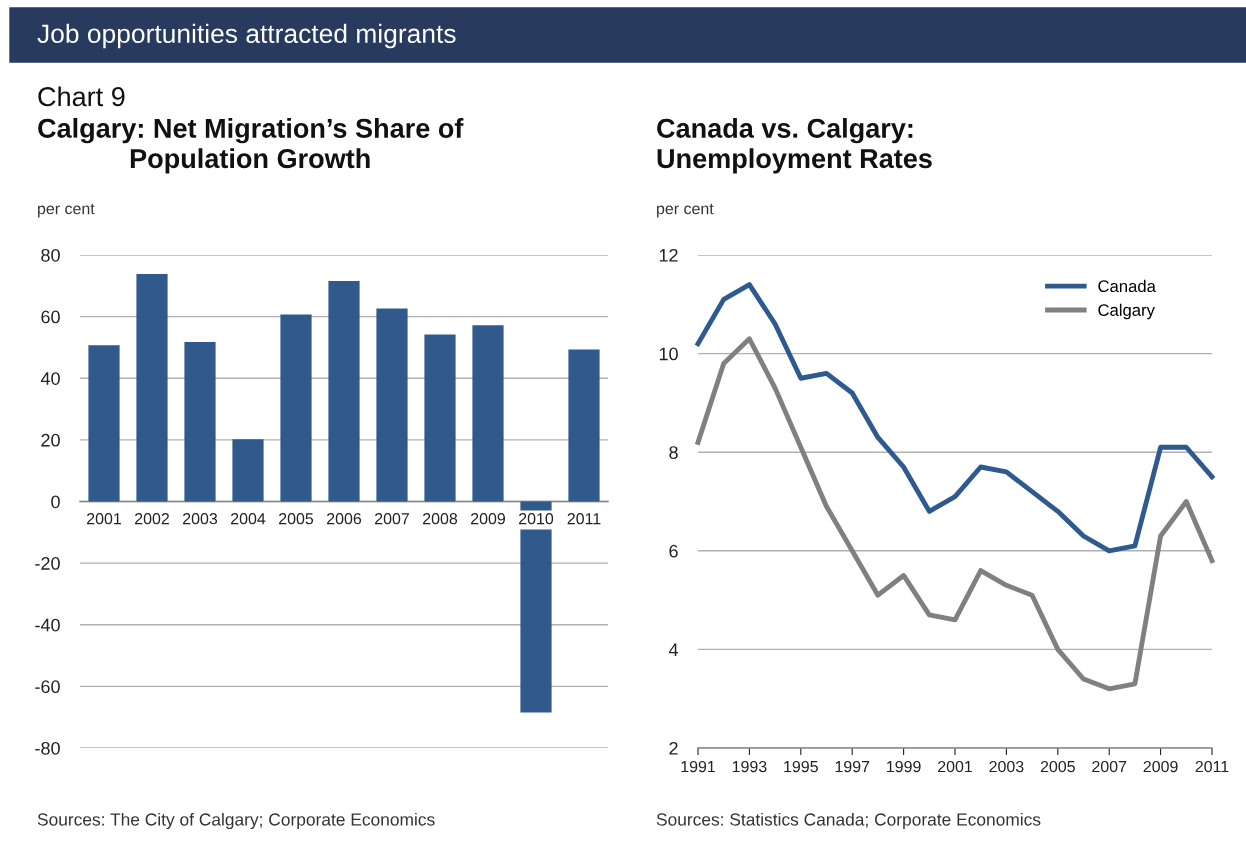 The height and width of the screenshot is (842, 1246). Describe the element at coordinates (50, 317) in the screenshot. I see `y-tick-label: 60` at that location.